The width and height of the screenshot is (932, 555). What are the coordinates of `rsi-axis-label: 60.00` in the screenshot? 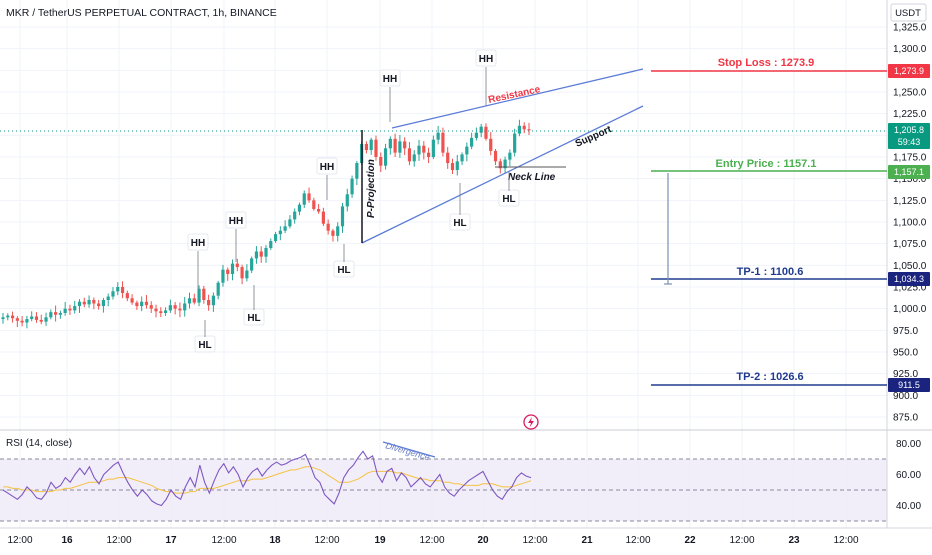 It's located at (908, 475).